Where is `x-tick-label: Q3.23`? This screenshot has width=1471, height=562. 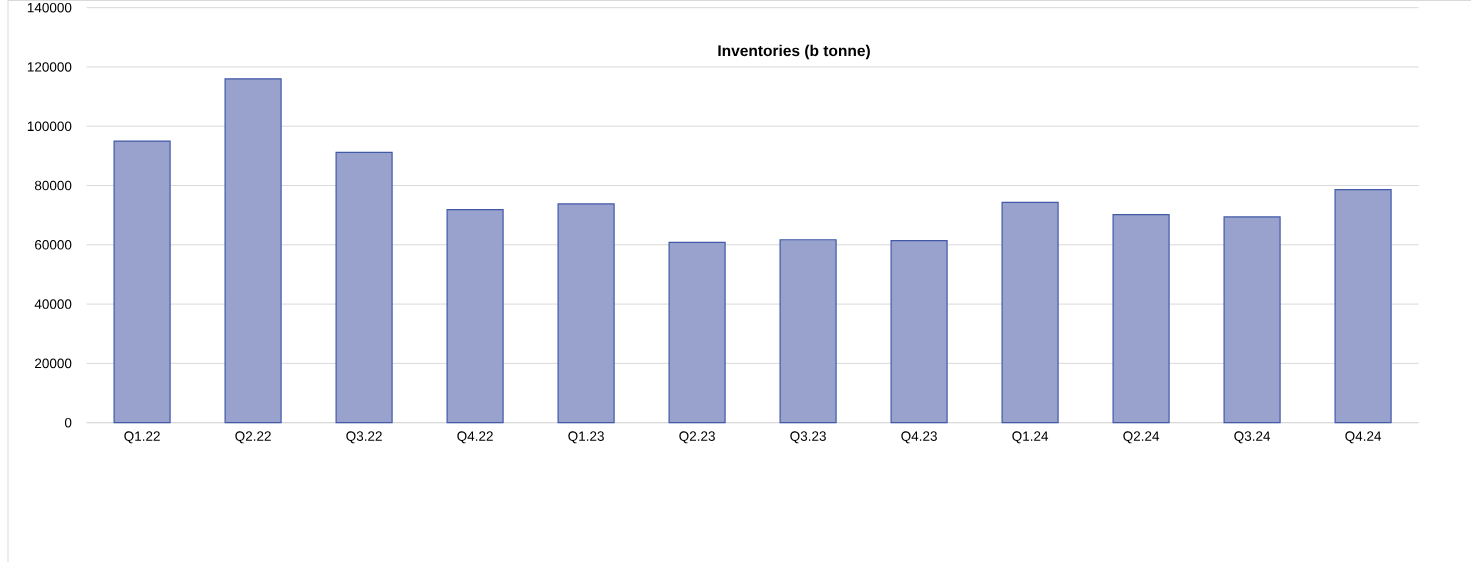 x-tick-label: Q3.23 is located at coordinates (808, 437).